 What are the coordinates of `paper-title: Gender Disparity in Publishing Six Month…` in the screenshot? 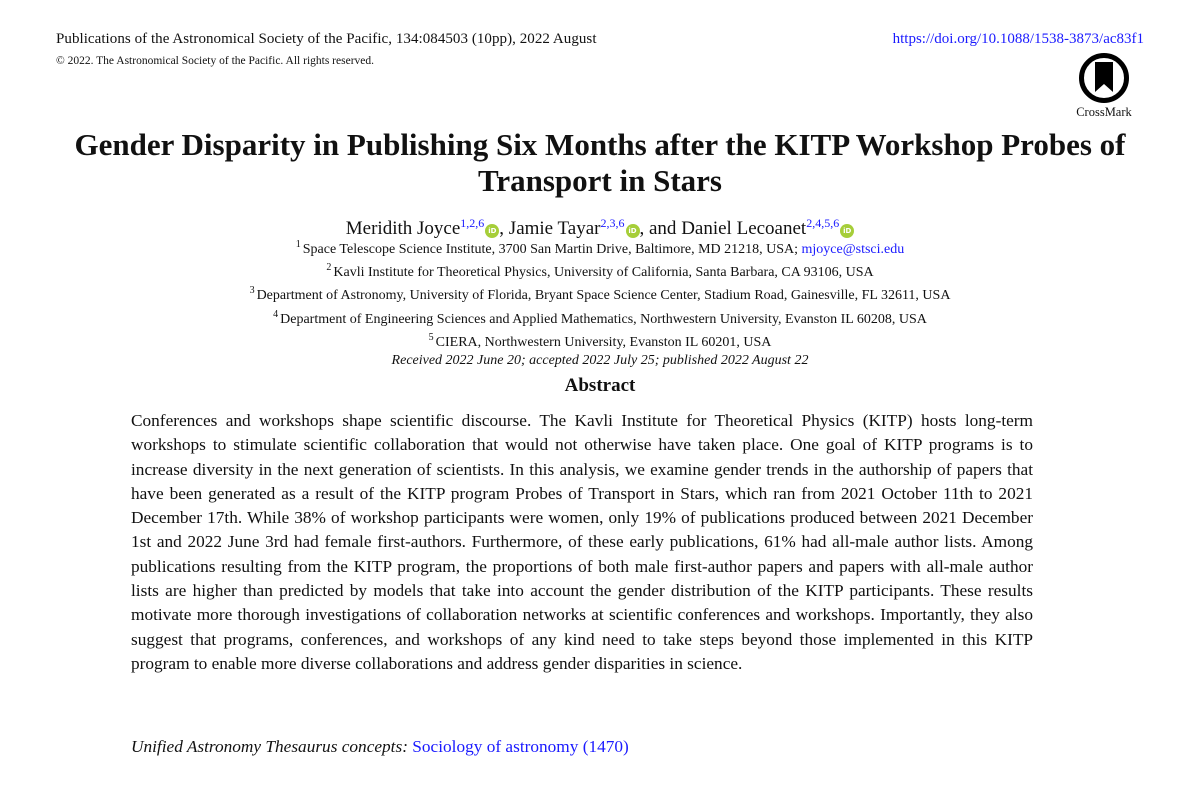 It's located at (600, 162).